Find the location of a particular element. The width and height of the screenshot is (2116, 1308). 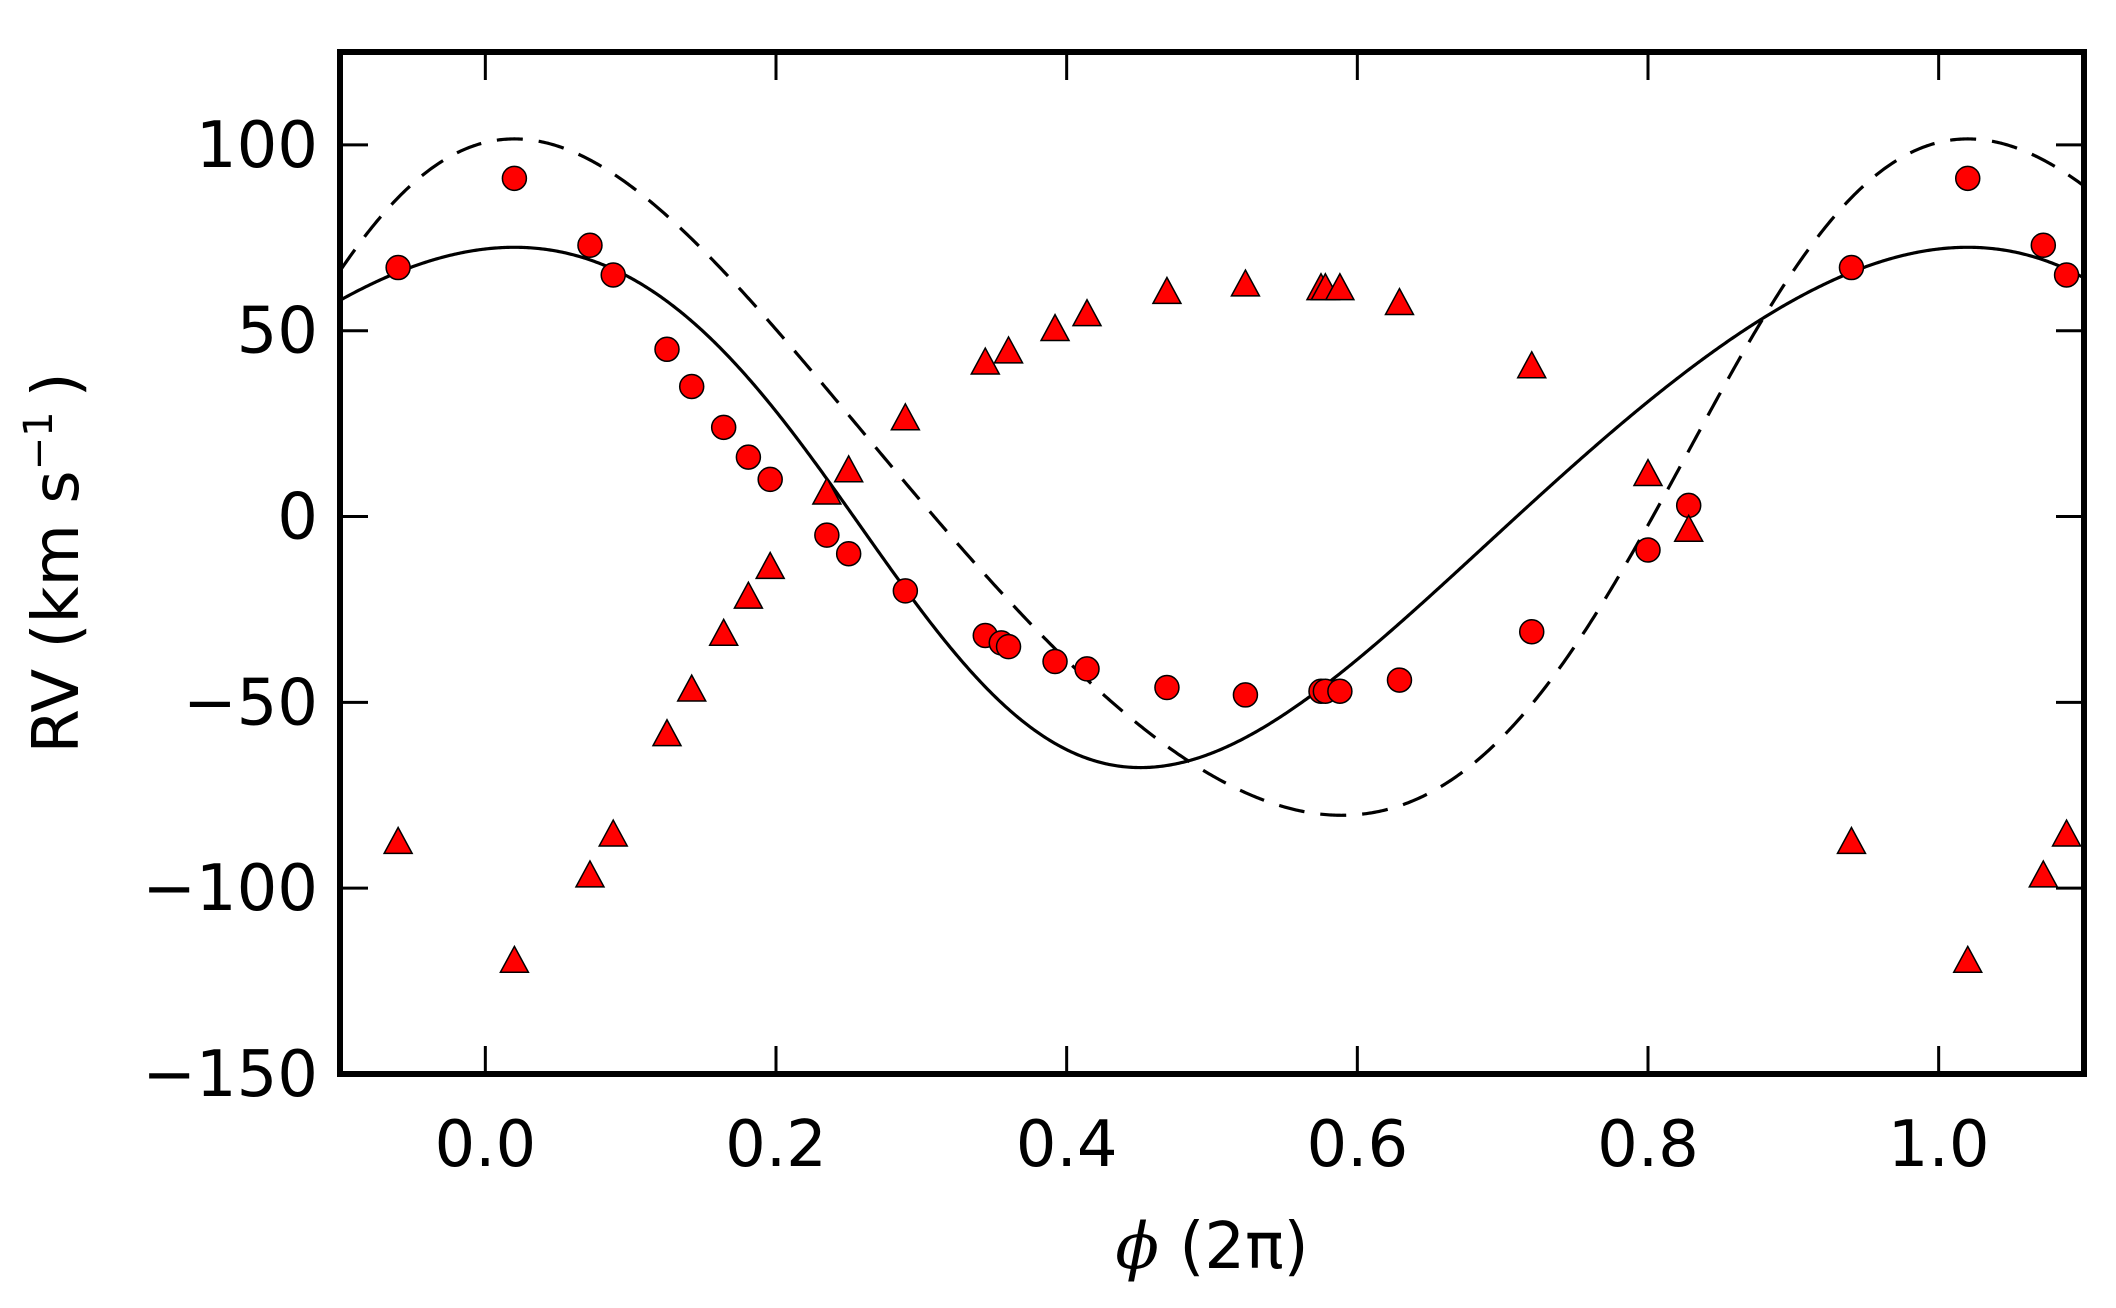

y-axis-label-exponent: −1 is located at coordinates (39, 440).